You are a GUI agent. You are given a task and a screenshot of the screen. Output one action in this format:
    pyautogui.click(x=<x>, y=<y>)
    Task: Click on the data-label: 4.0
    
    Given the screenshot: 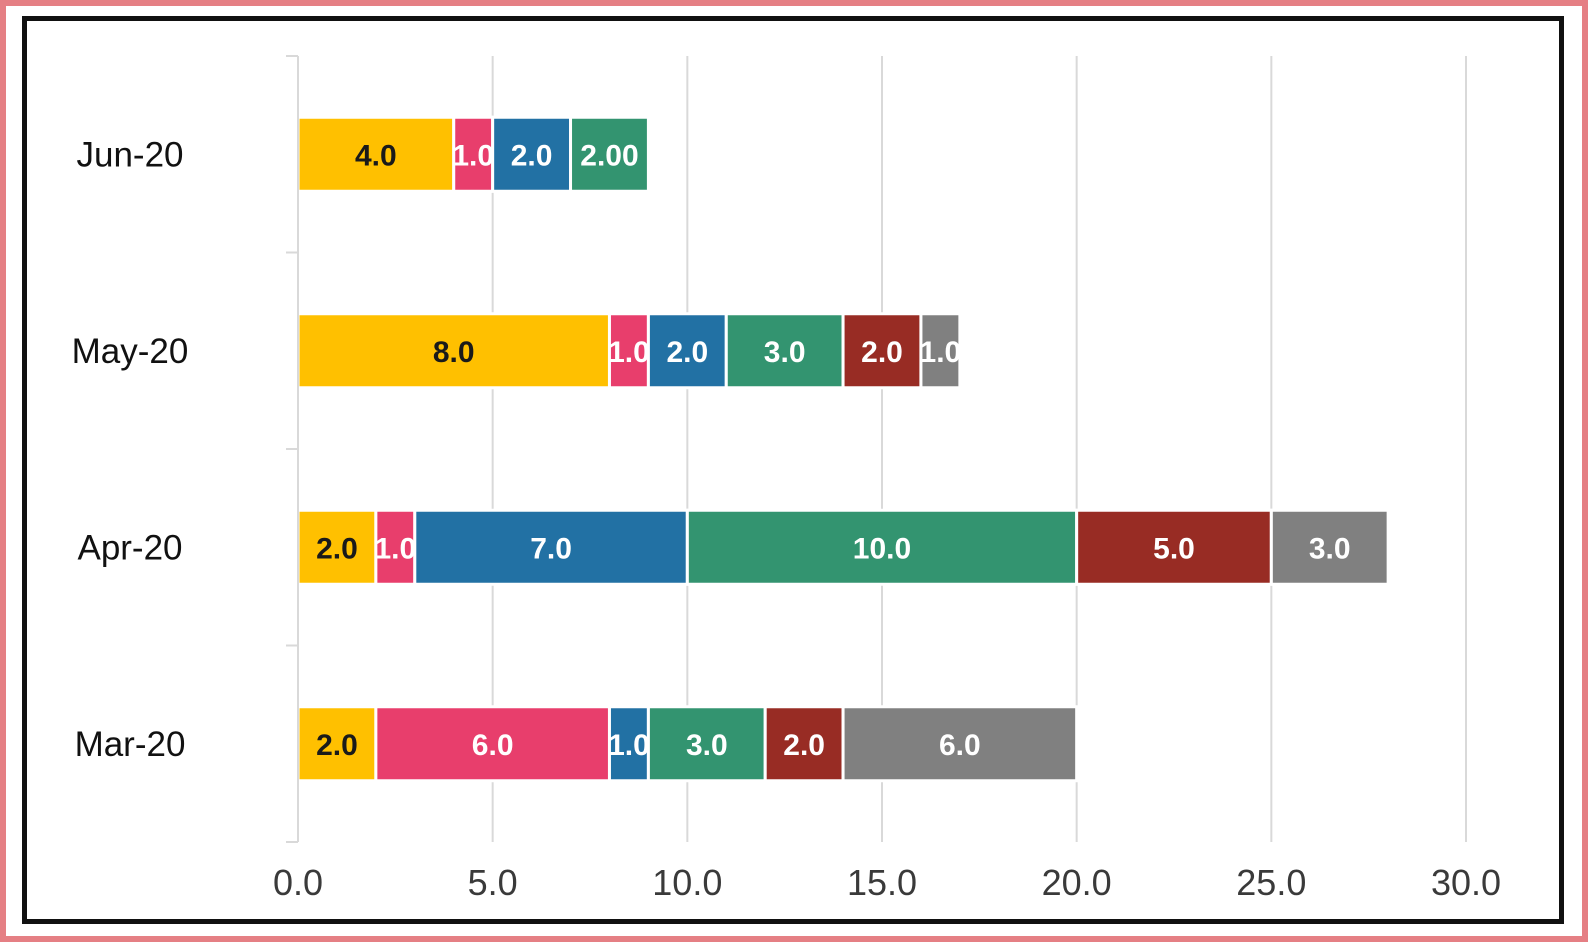 What is the action you would take?
    pyautogui.click(x=376, y=155)
    